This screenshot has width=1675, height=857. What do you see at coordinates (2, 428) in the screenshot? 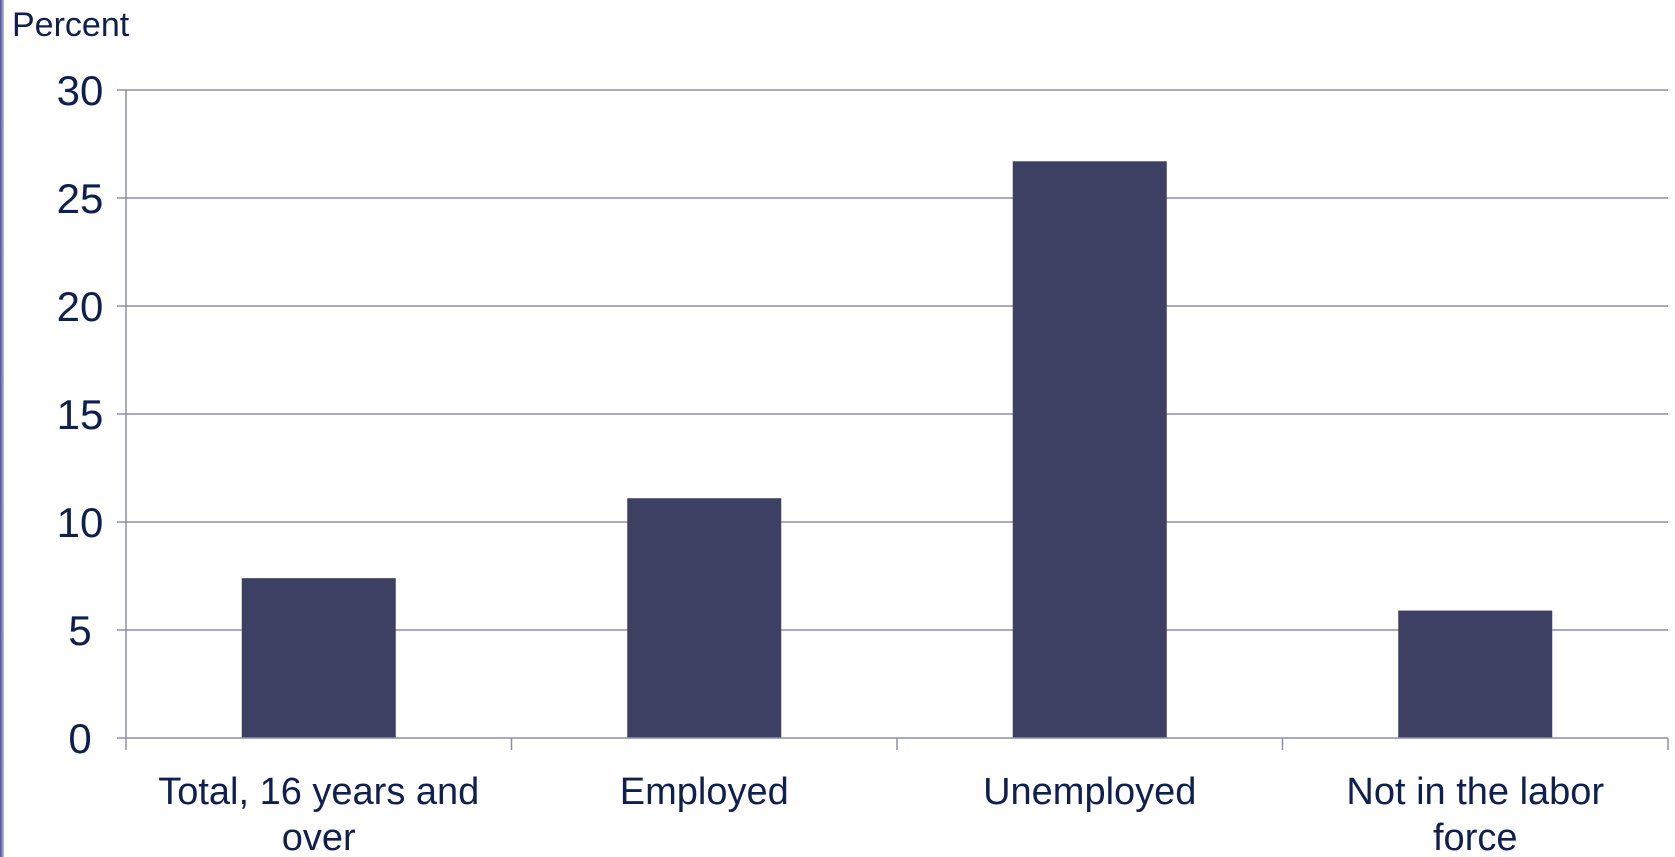
I see `left-edge-accent` at bounding box center [2, 428].